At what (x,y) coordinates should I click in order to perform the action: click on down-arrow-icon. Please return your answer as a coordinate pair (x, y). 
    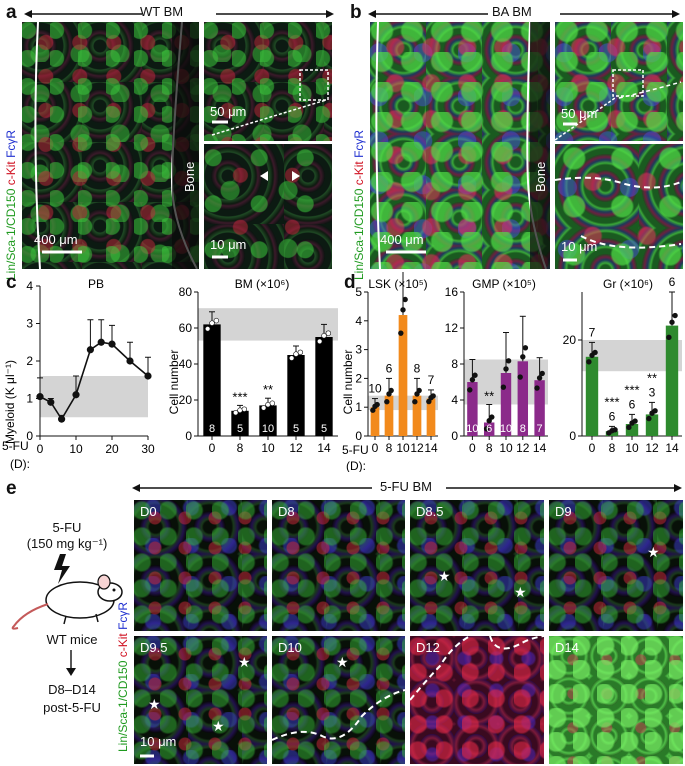
    Looking at the image, I should click on (71, 663).